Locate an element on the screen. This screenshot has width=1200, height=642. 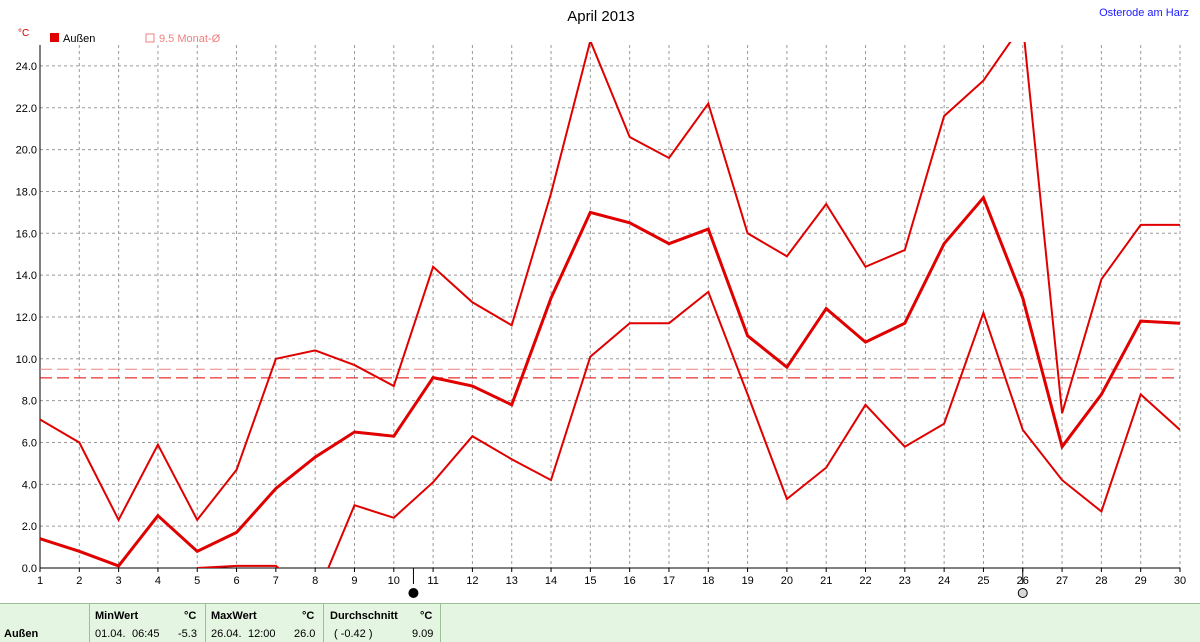
x-tick-label: 29 is located at coordinates (1141, 581).